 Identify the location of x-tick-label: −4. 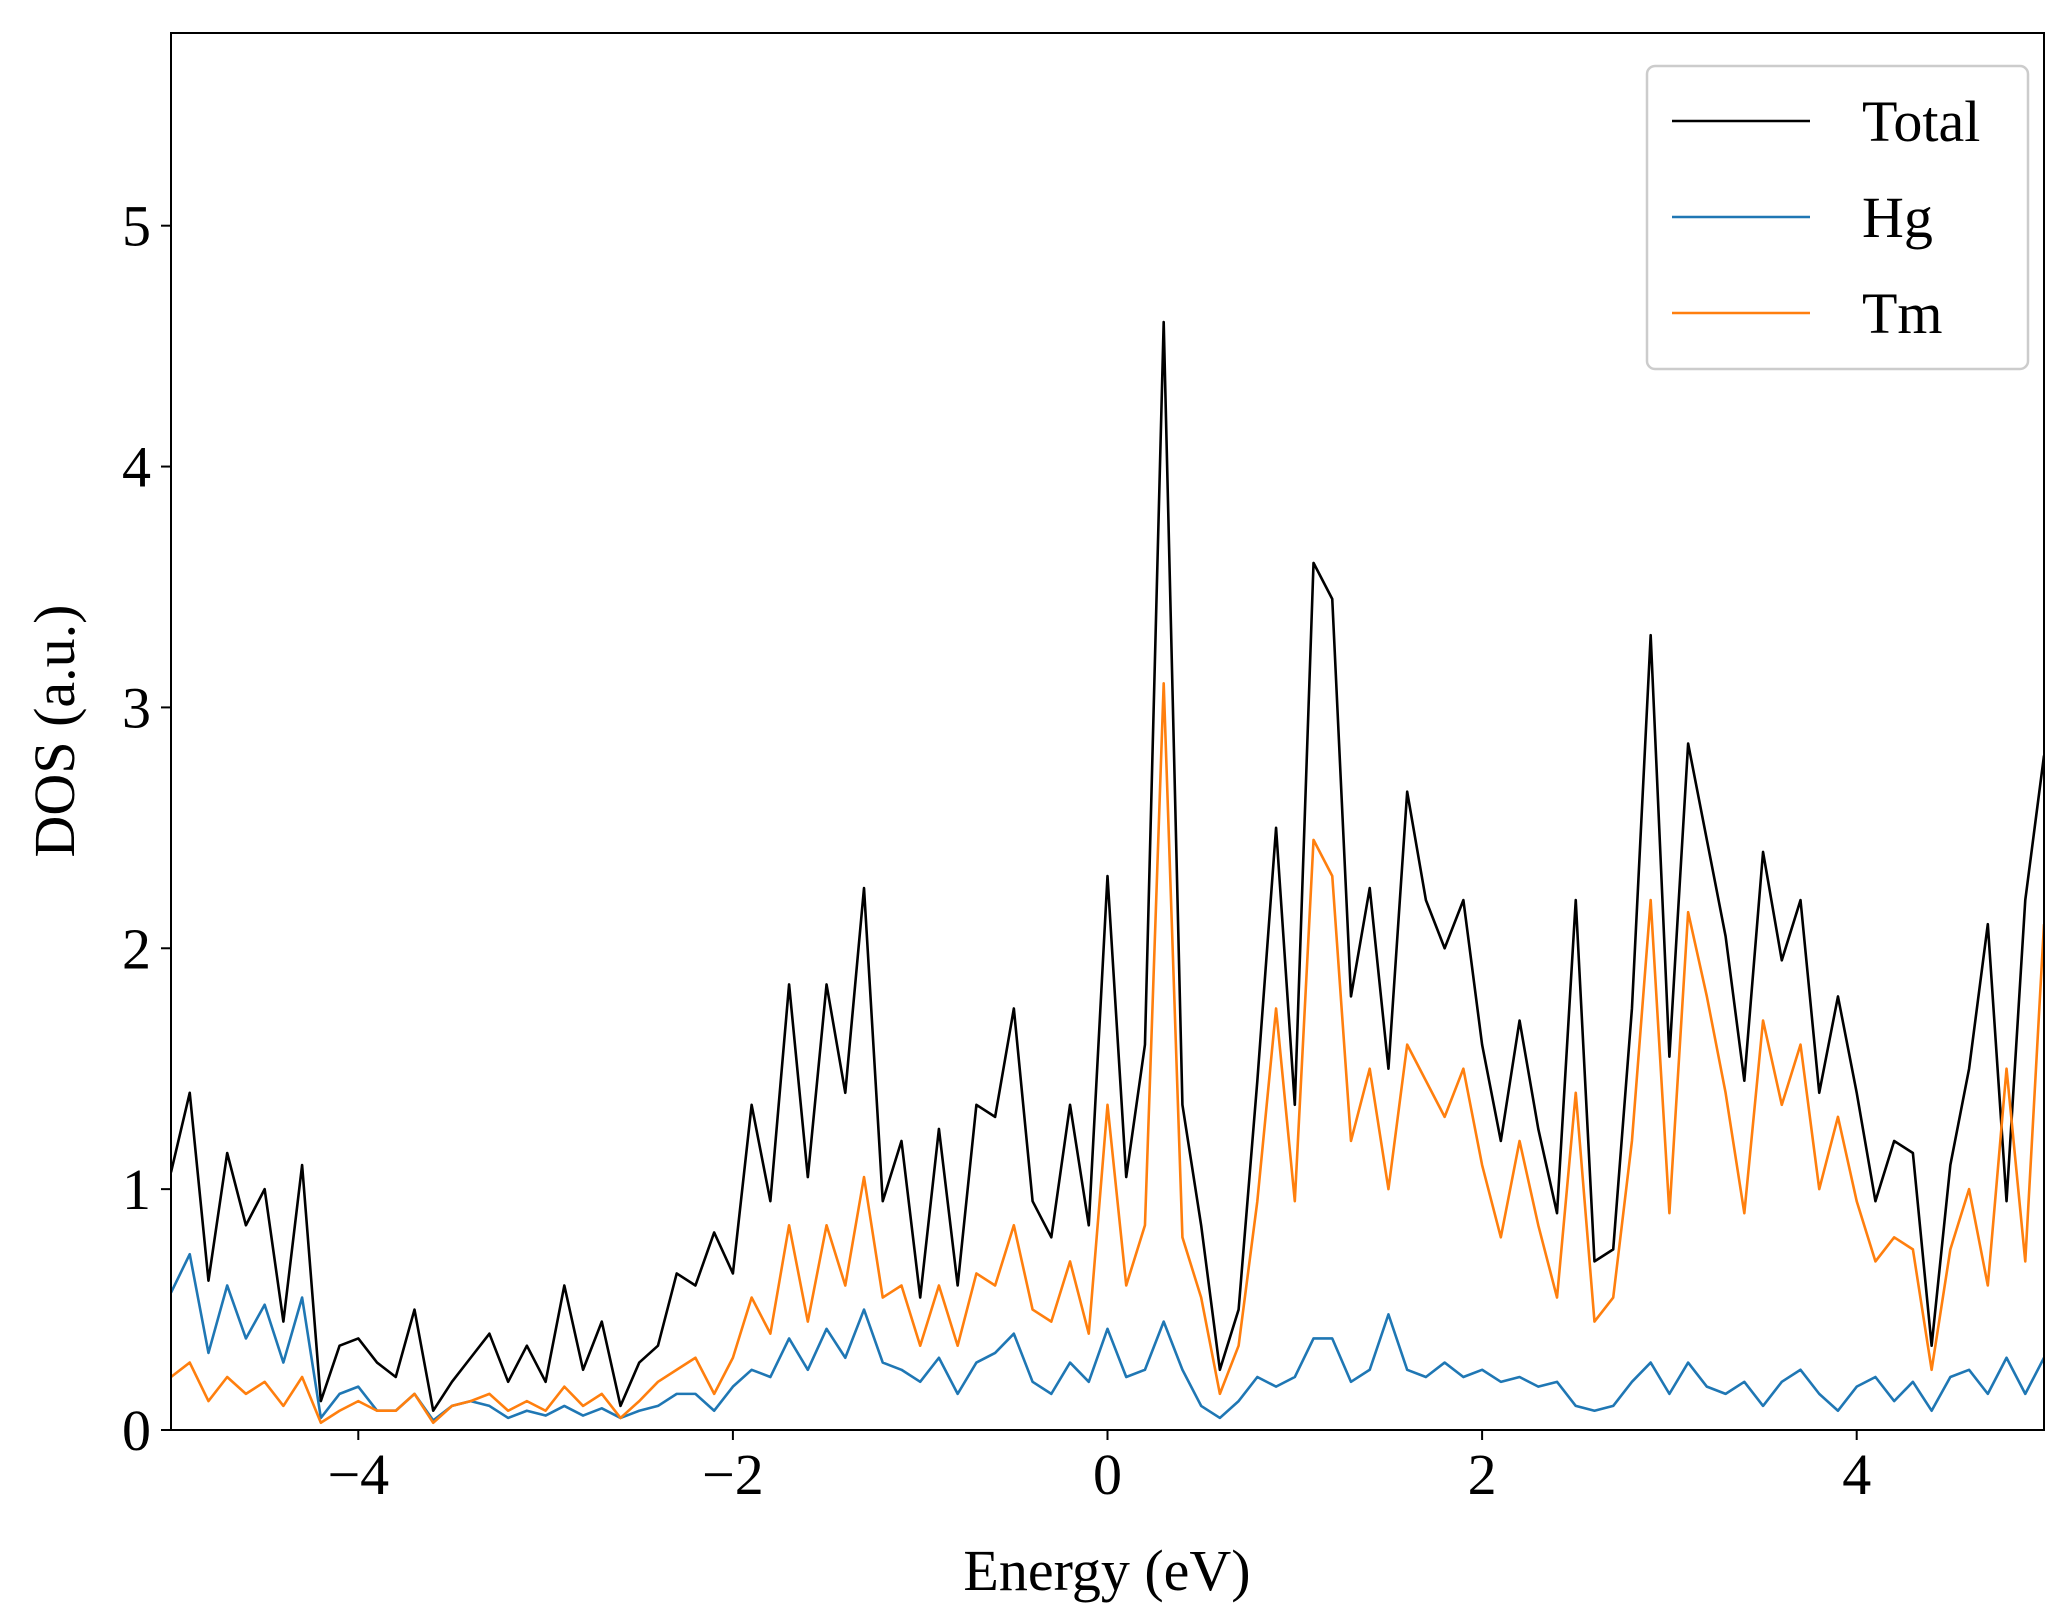
(358, 1474).